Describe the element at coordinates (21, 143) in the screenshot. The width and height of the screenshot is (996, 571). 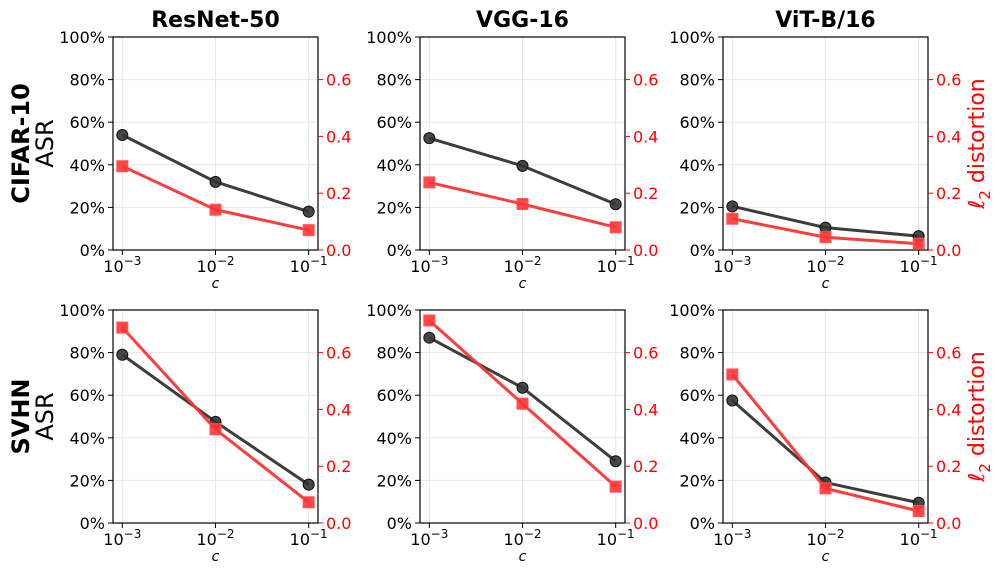
I see `row-label-dataset: CIFAR-10` at that location.